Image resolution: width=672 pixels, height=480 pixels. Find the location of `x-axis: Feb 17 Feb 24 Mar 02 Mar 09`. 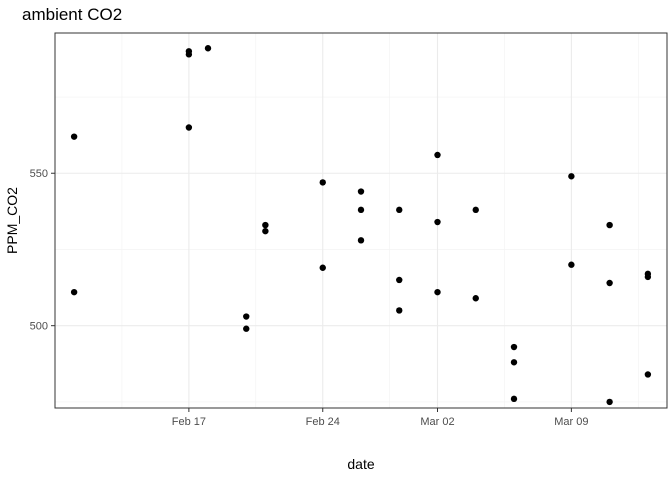

x-axis: Feb 17 Feb 24 Mar 02 Mar 09 is located at coordinates (380, 418).